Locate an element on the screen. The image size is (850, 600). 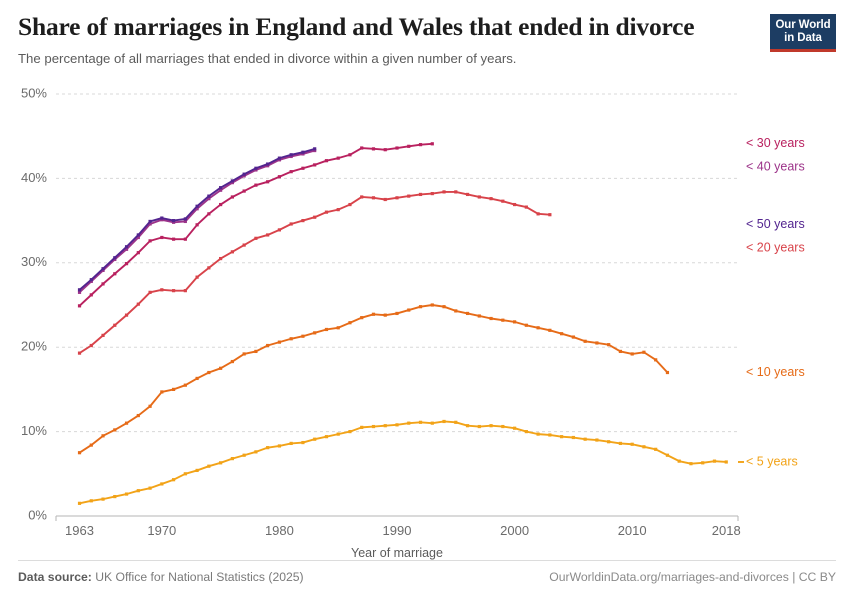
y-axis-tick-label: 30% is located at coordinates (34, 261).